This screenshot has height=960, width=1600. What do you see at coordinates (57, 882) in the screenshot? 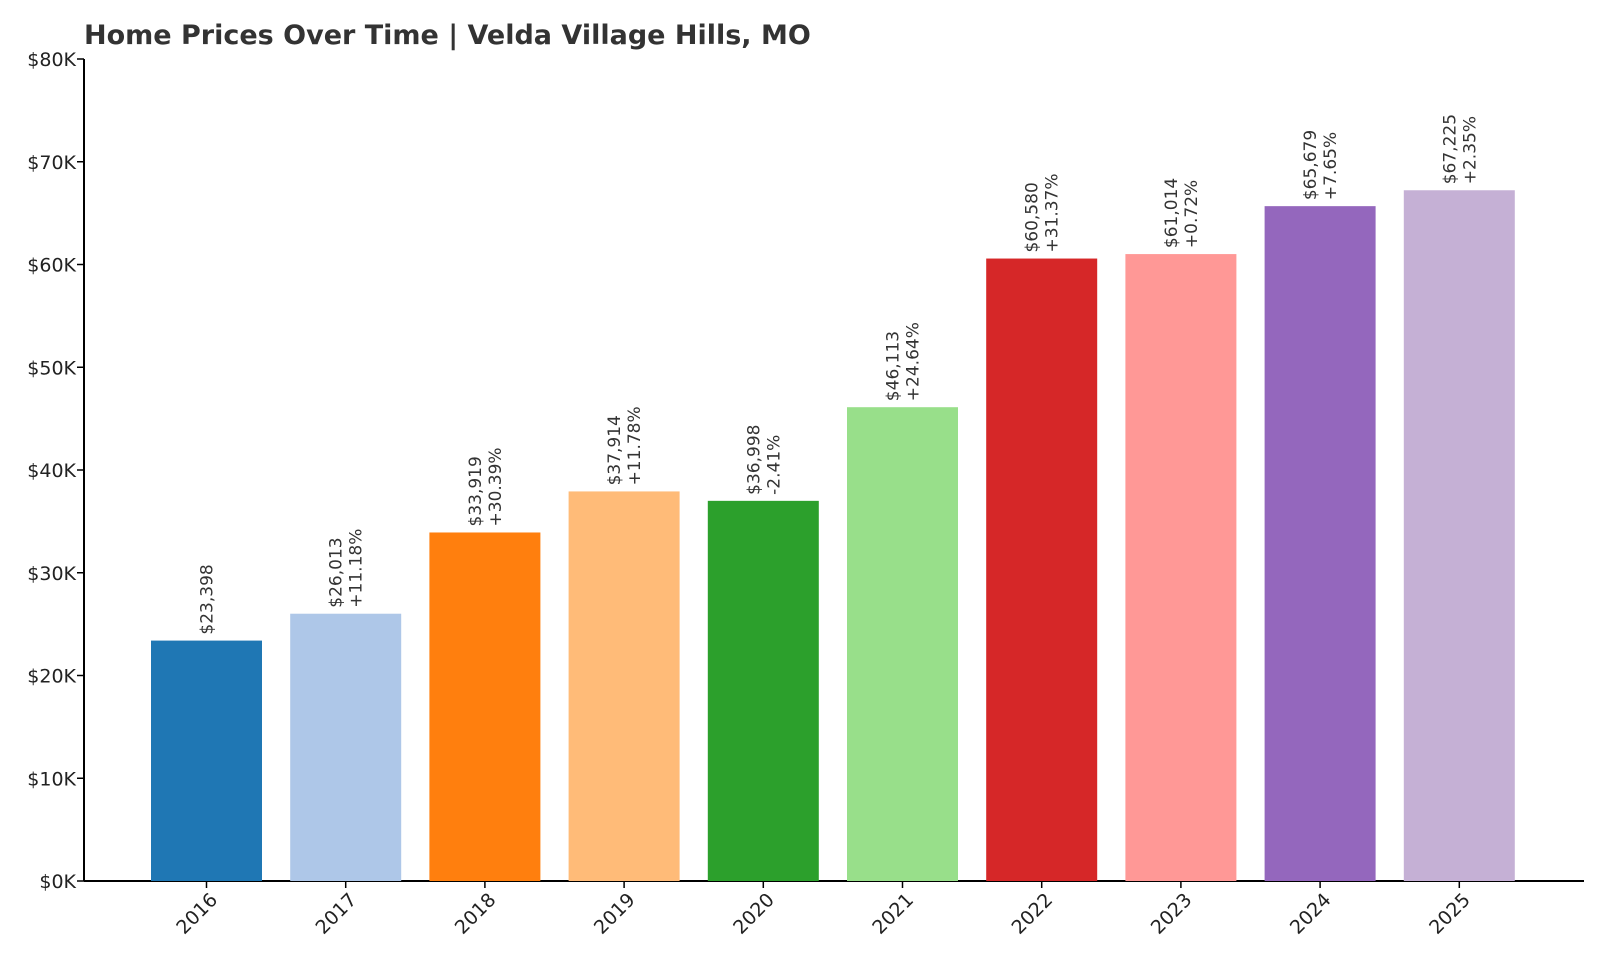
I see `y-tick-label: $0K` at bounding box center [57, 882].